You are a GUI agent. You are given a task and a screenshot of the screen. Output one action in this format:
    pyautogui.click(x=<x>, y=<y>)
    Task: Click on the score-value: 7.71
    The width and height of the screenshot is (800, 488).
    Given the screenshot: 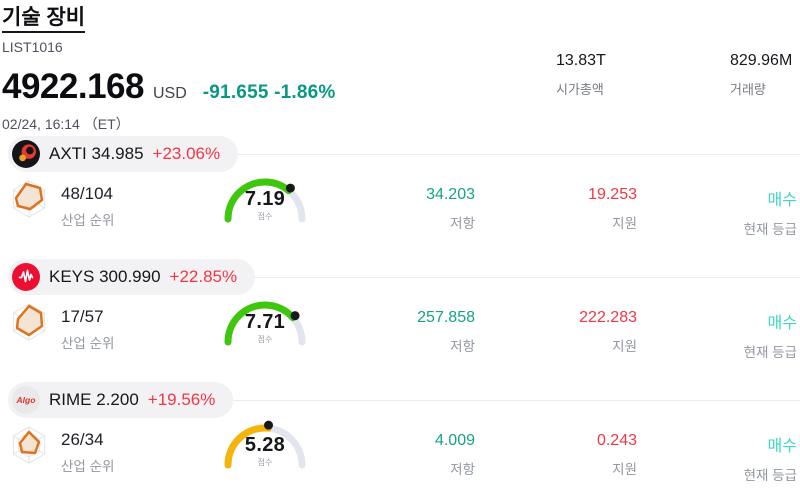 What is the action you would take?
    pyautogui.click(x=265, y=322)
    